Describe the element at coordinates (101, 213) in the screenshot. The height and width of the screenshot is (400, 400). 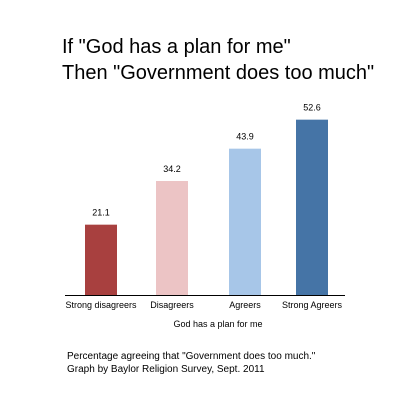
I see `value-label-1: 21.1` at that location.